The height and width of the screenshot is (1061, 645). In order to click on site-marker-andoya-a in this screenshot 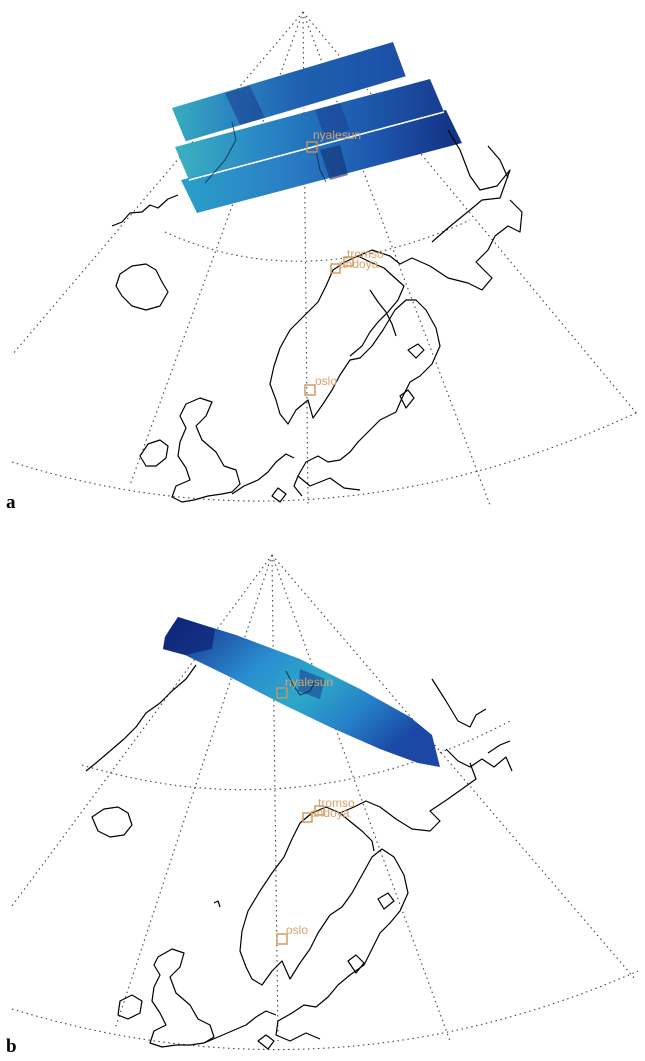, I will do `click(335, 268)`.